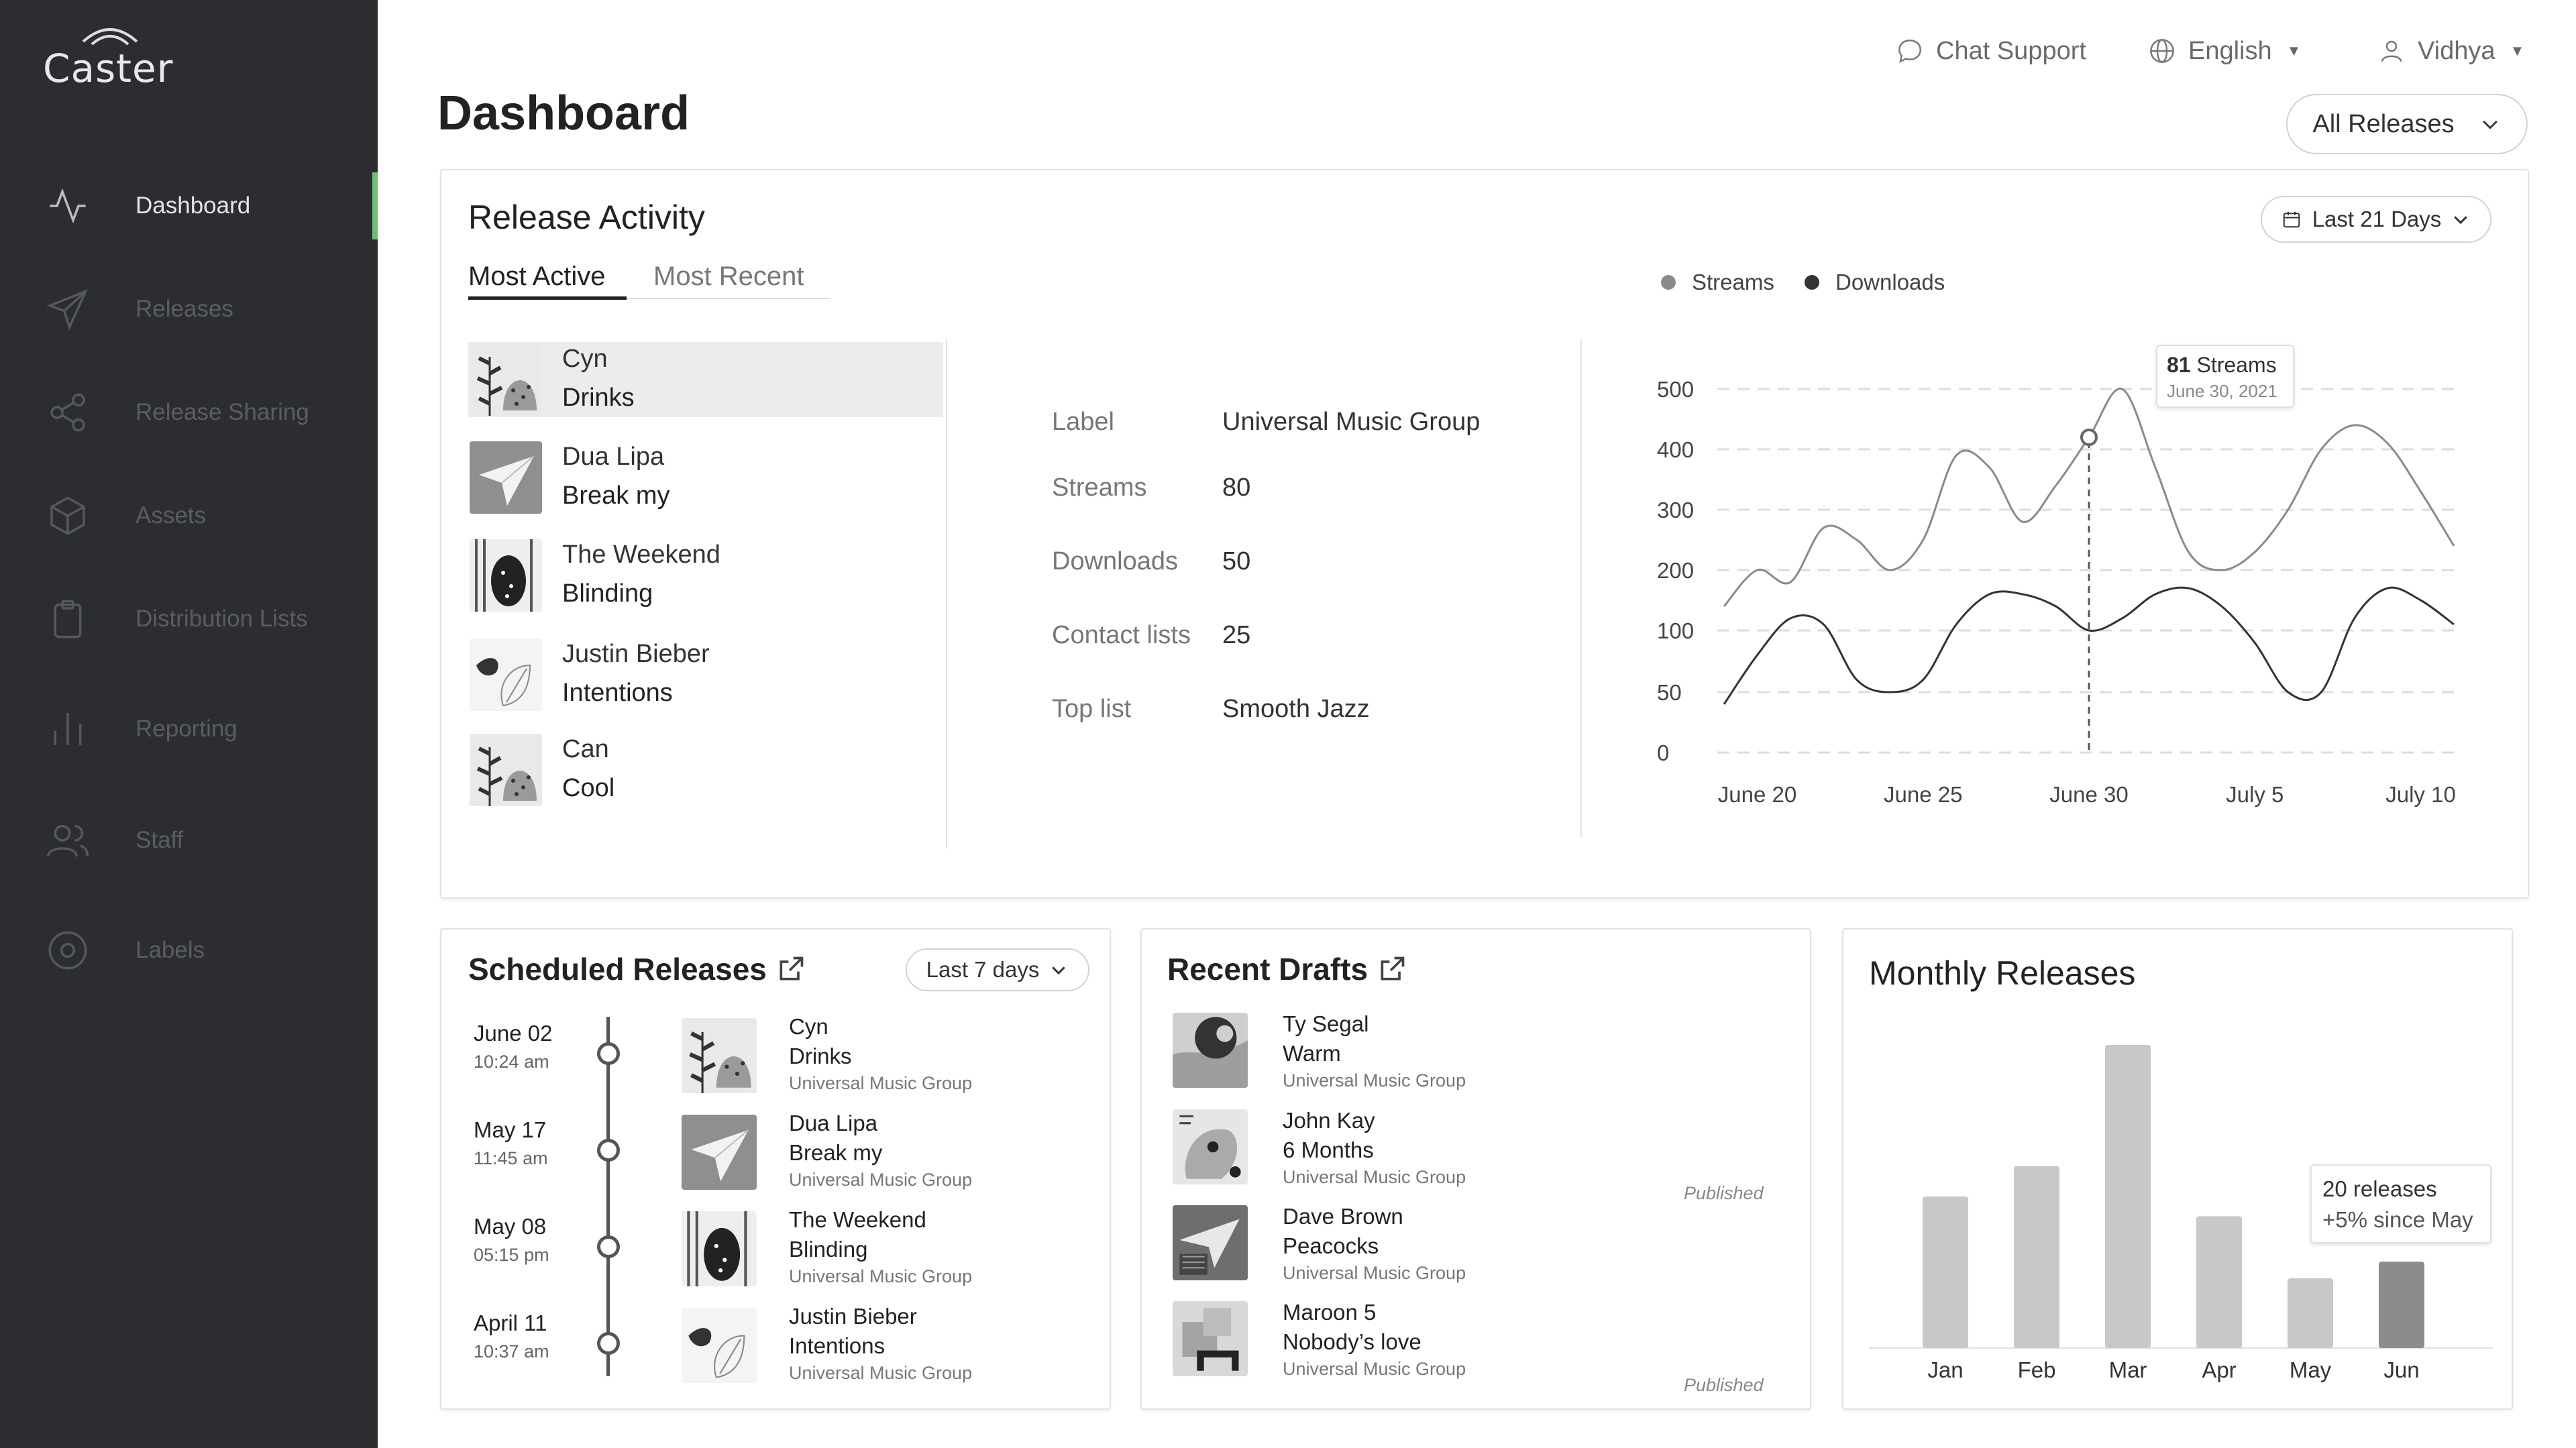 This screenshot has width=2576, height=1448. What do you see at coordinates (833, 1123) in the screenshot?
I see `artist-name: Dua Lipa` at bounding box center [833, 1123].